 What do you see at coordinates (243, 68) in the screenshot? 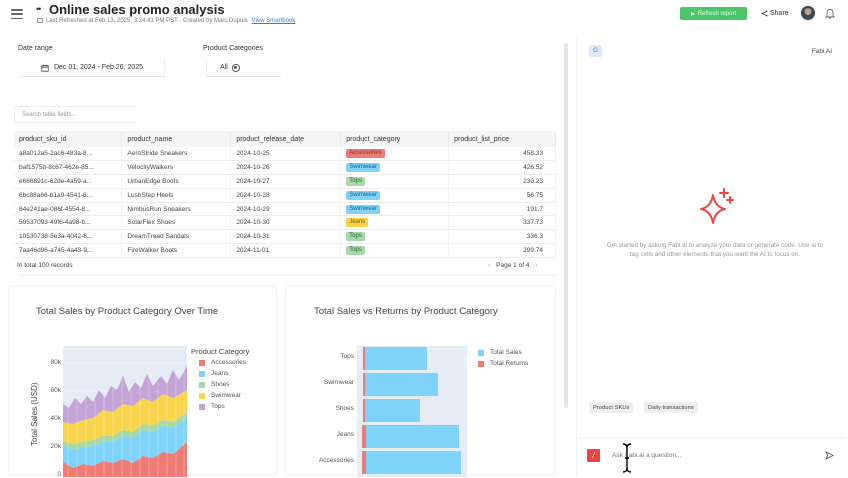
I see `product-categories-select: All` at bounding box center [243, 68].